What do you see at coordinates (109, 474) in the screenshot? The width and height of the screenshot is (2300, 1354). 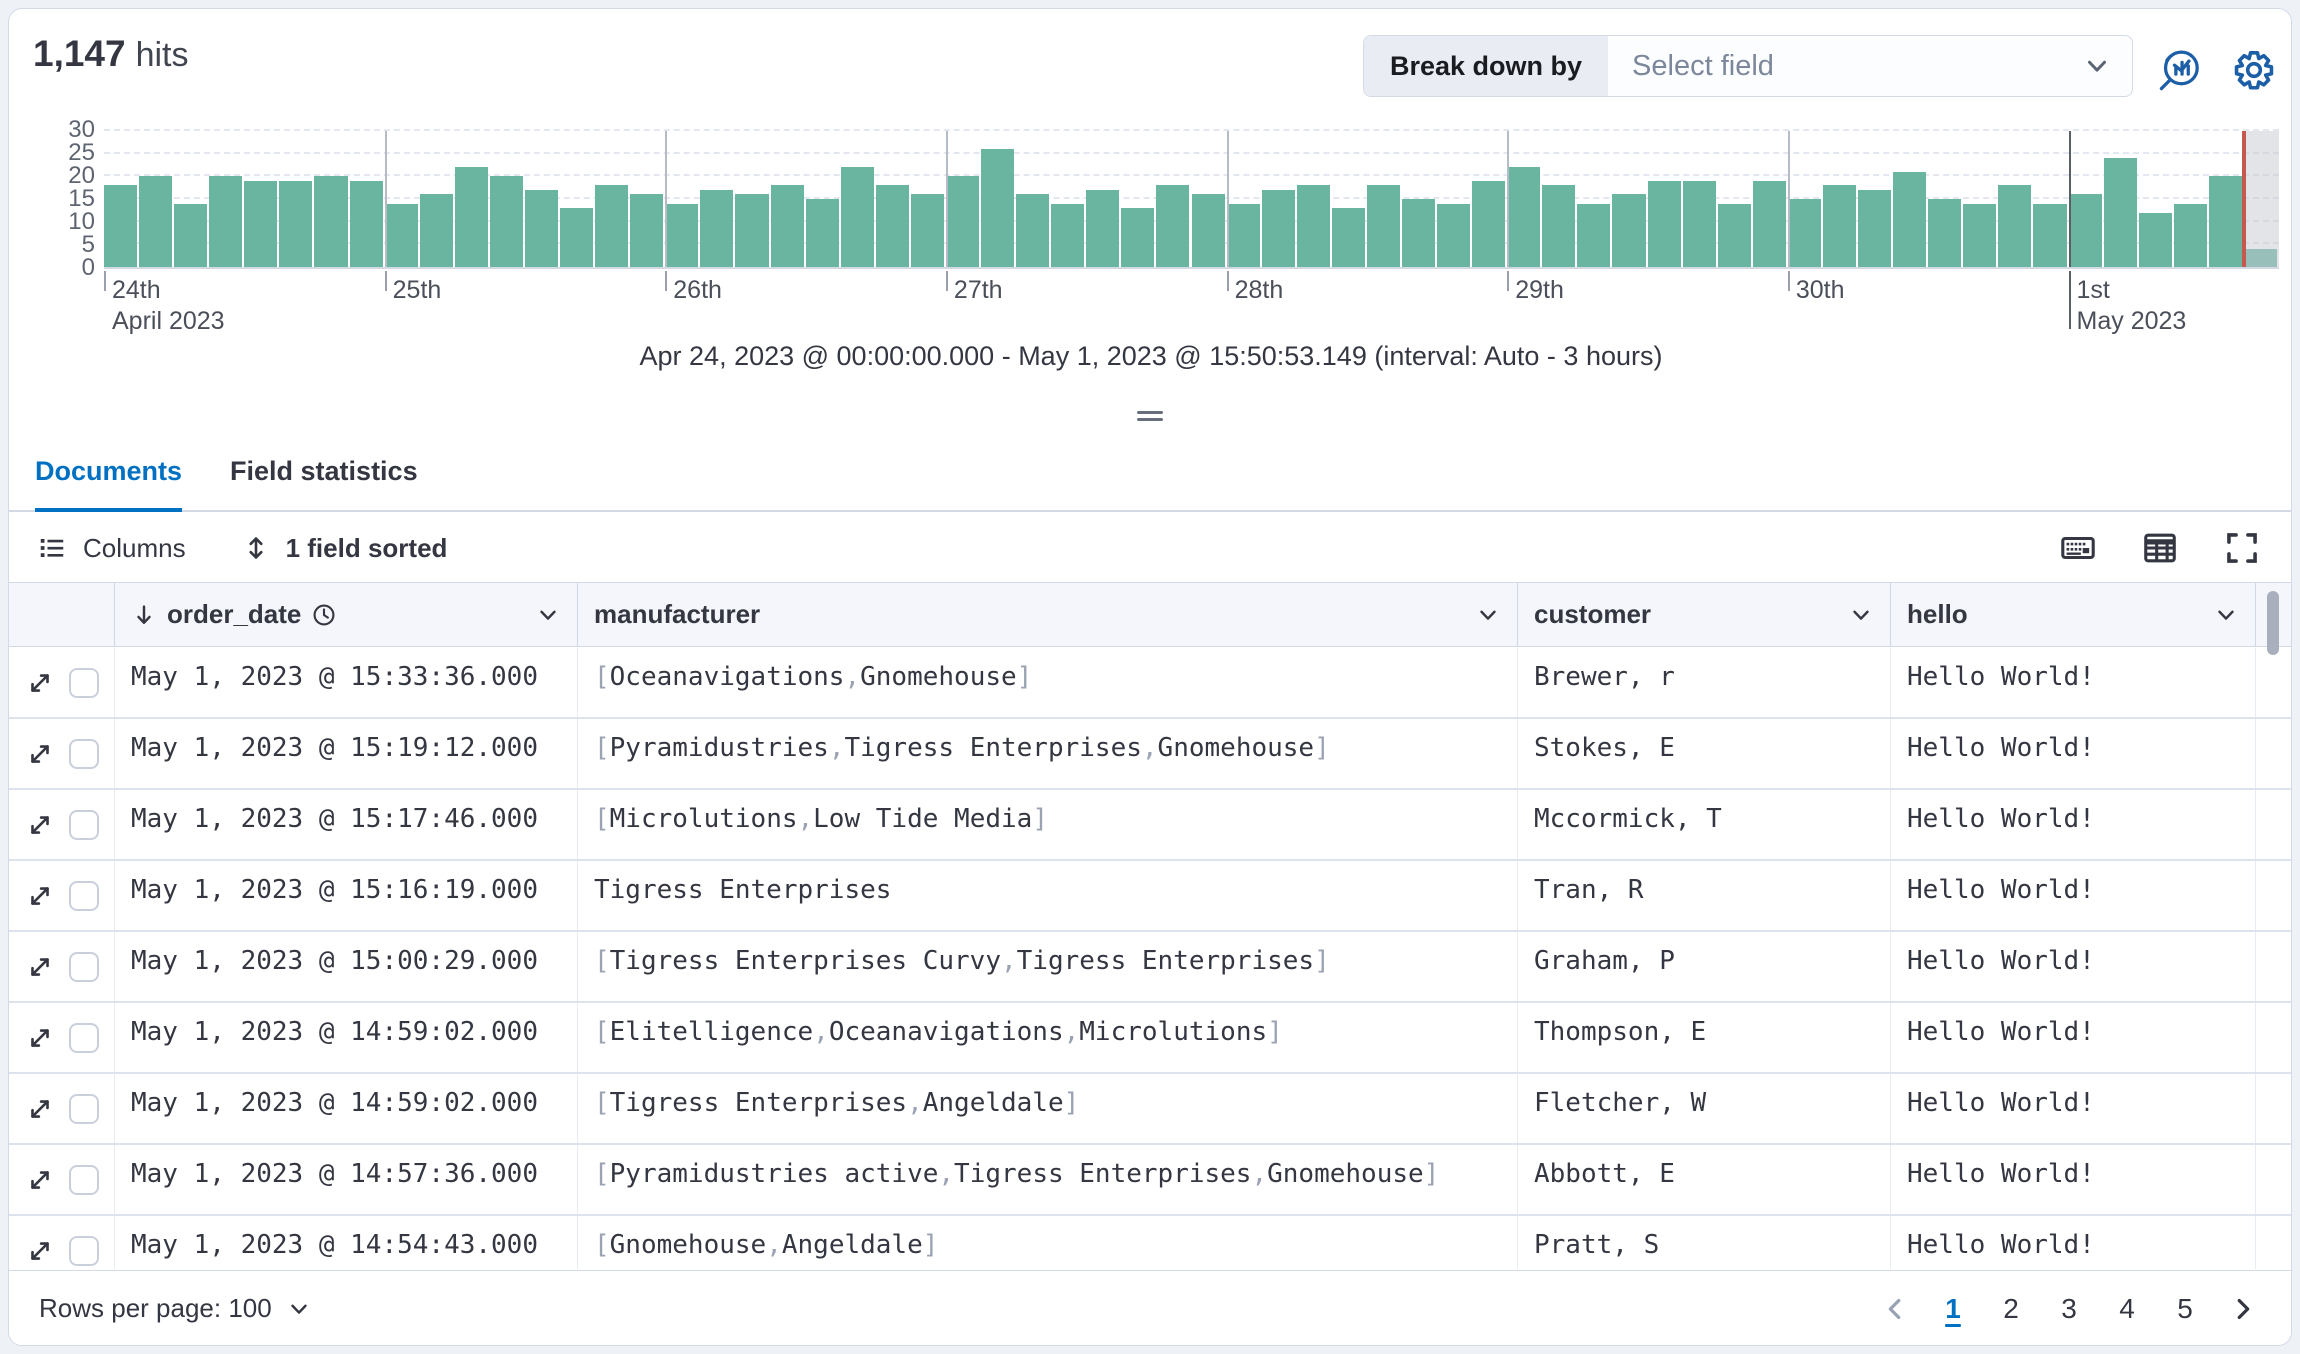 I see `tab-documents: Documents` at bounding box center [109, 474].